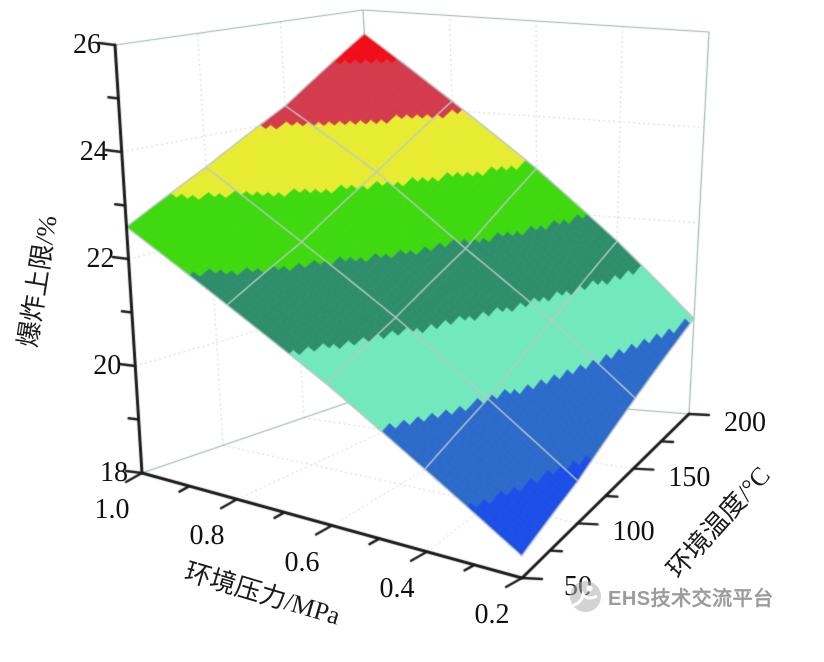 Image resolution: width=824 pixels, height=662 pixels. I want to click on pressure-tick-label: 1.0, so click(112, 509).